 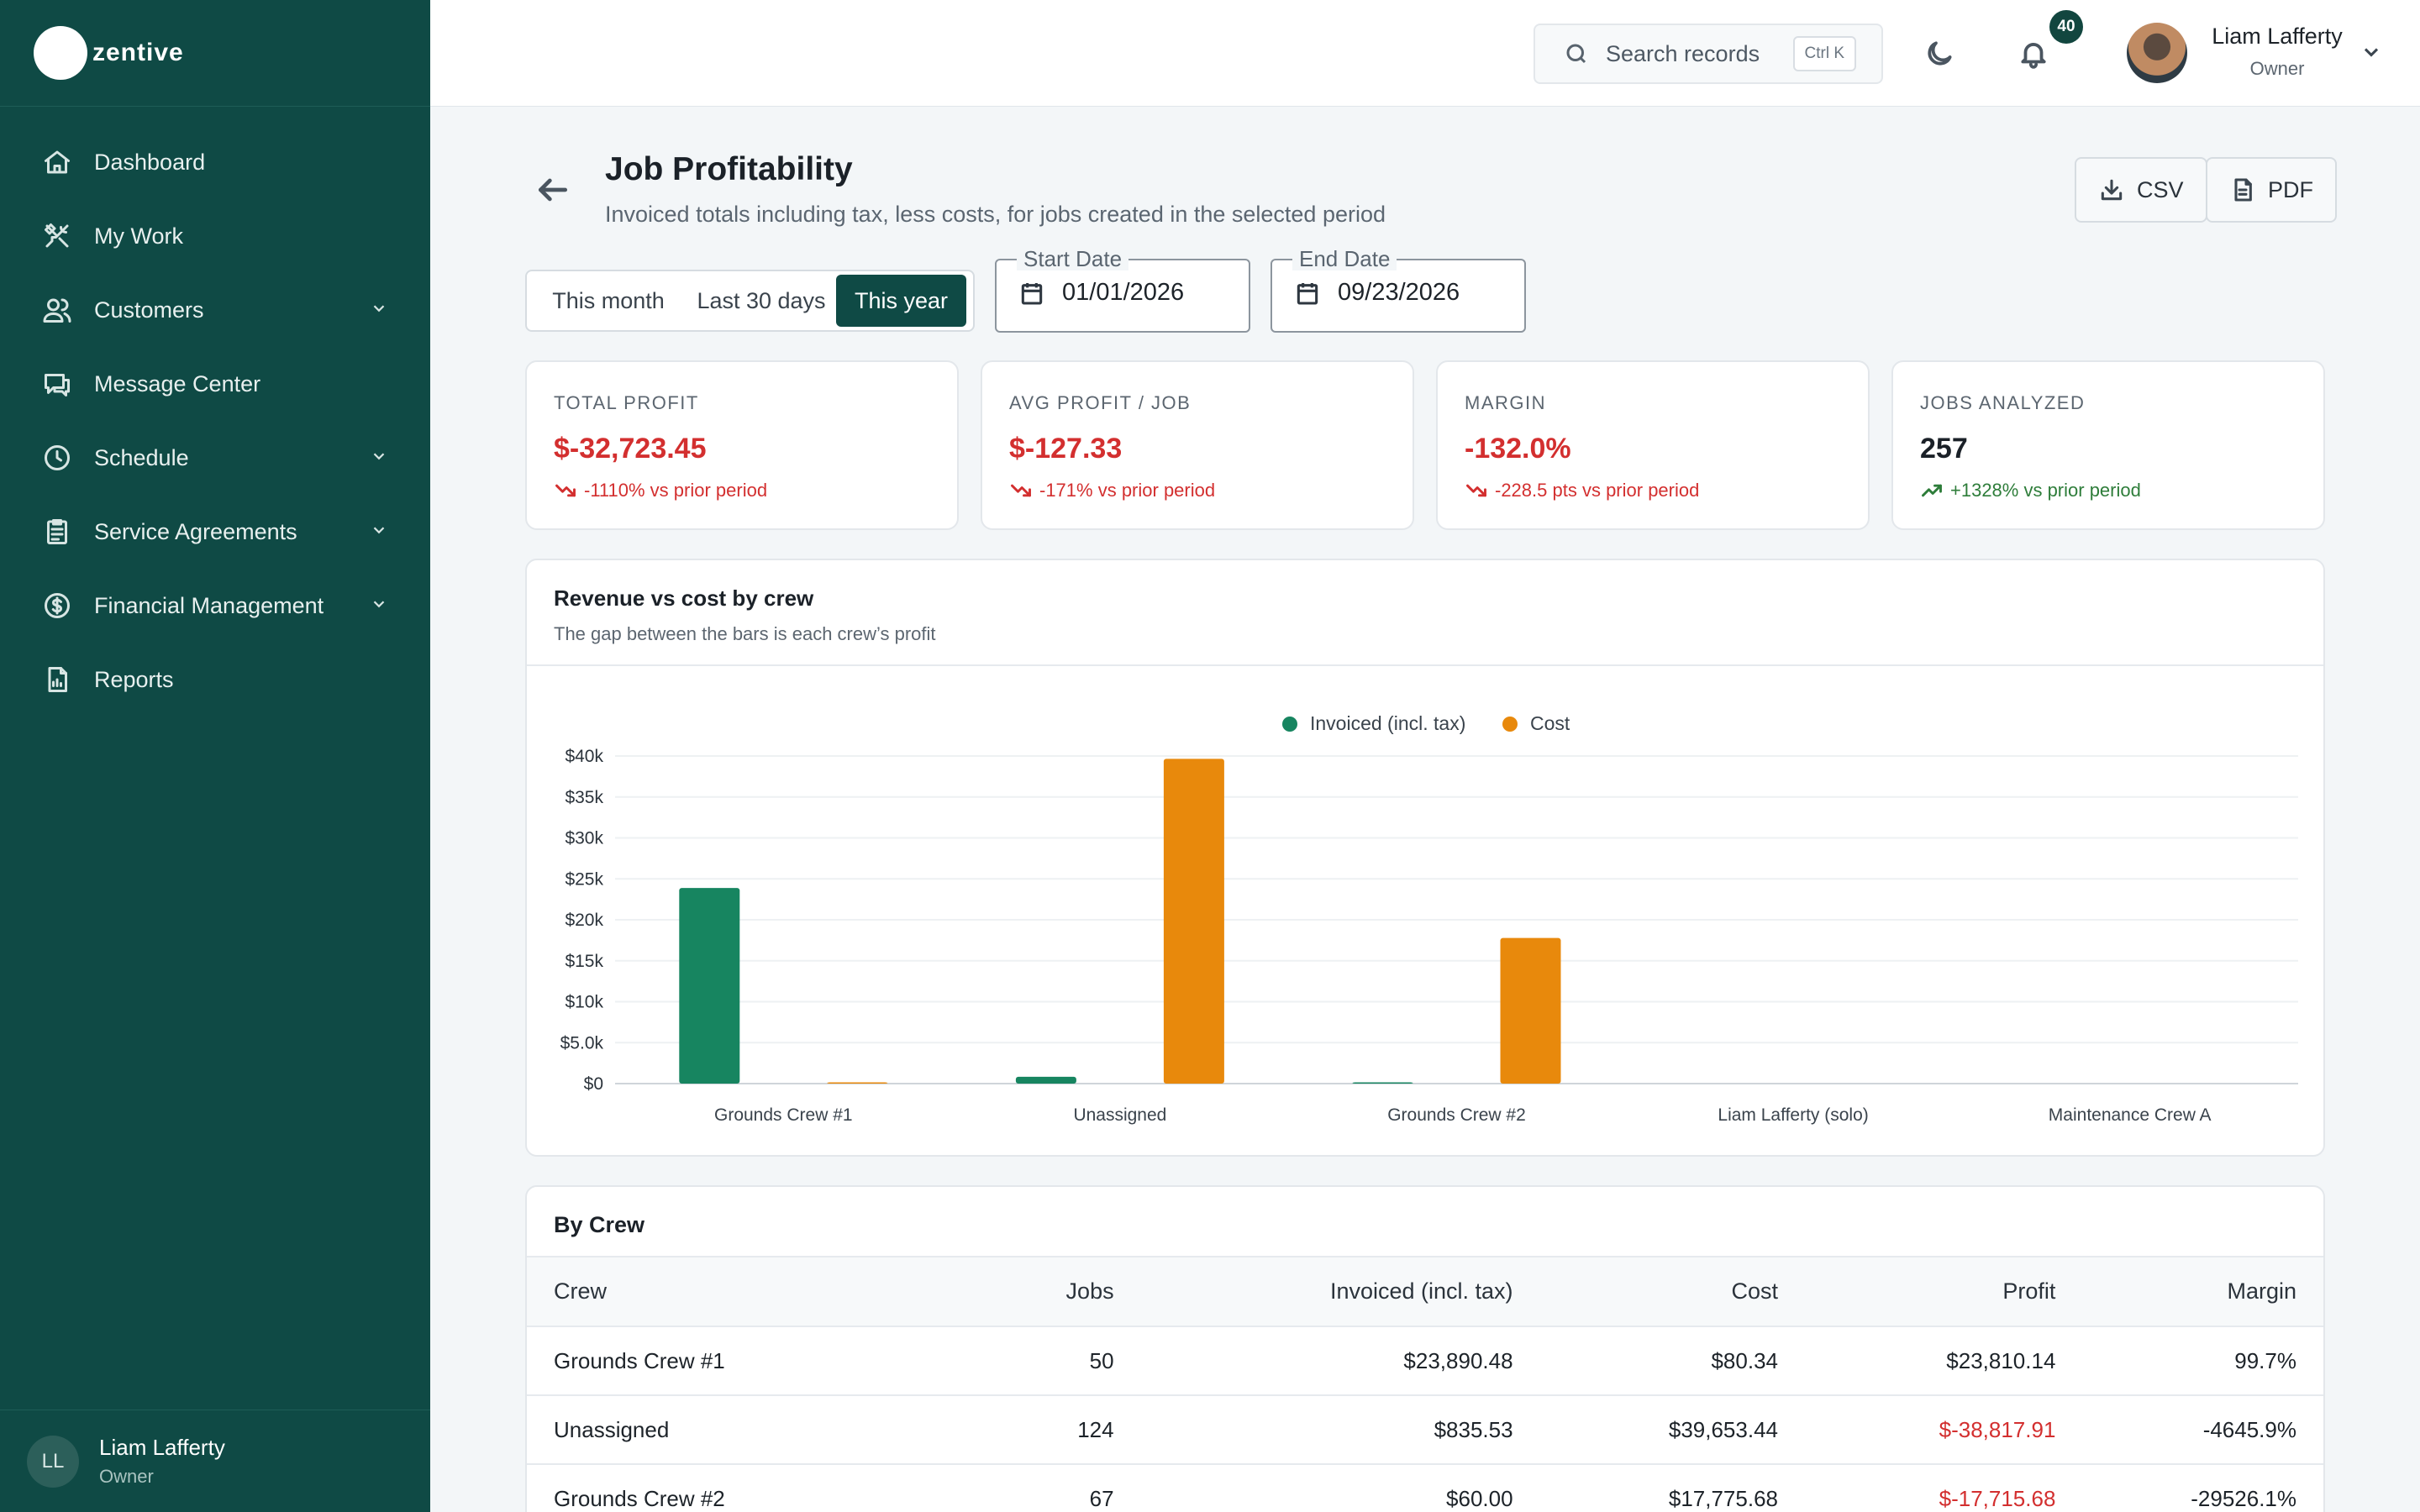 I want to click on brand: zentive, so click(x=215, y=53).